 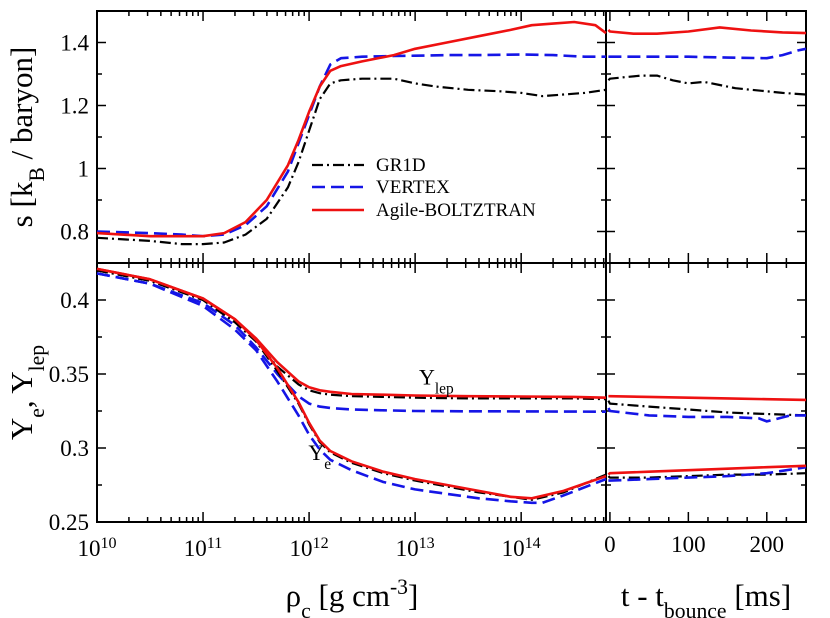 What do you see at coordinates (401, 165) in the screenshot?
I see `legend-label-gr1d: GR1D` at bounding box center [401, 165].